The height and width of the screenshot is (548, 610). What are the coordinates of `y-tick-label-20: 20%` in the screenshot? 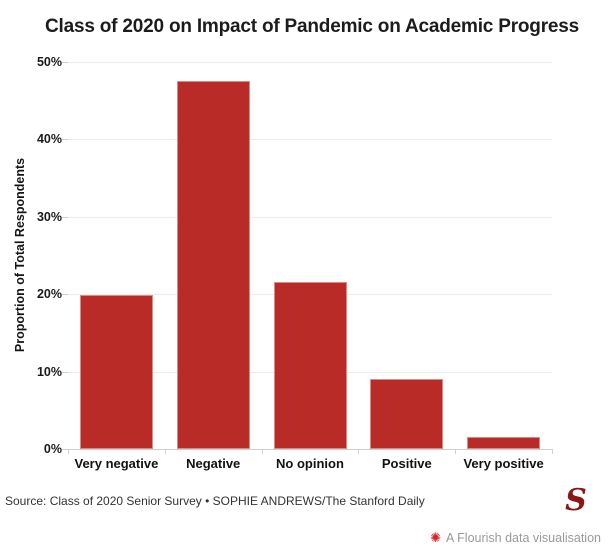 It's located at (49, 294).